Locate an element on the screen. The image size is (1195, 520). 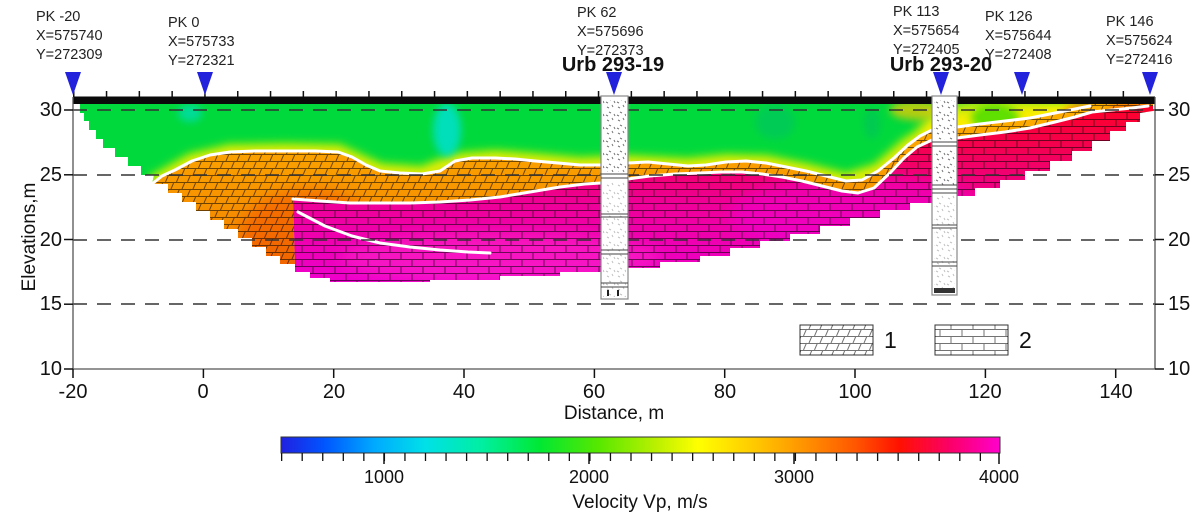
pk-label-block: PK 146 X=575624 Y=272416 is located at coordinates (1139, 41).